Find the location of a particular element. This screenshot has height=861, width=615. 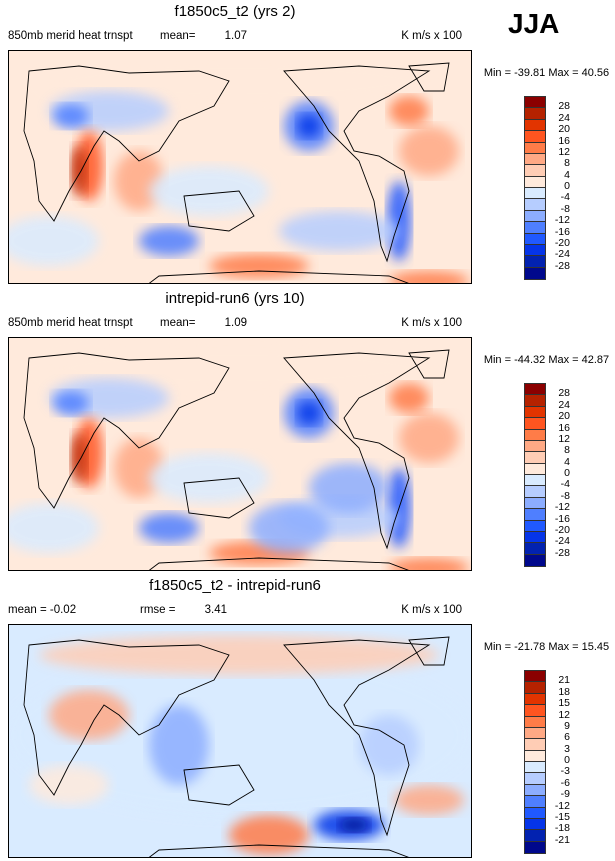

colorbar-tick-label: -6 is located at coordinates (565, 782).